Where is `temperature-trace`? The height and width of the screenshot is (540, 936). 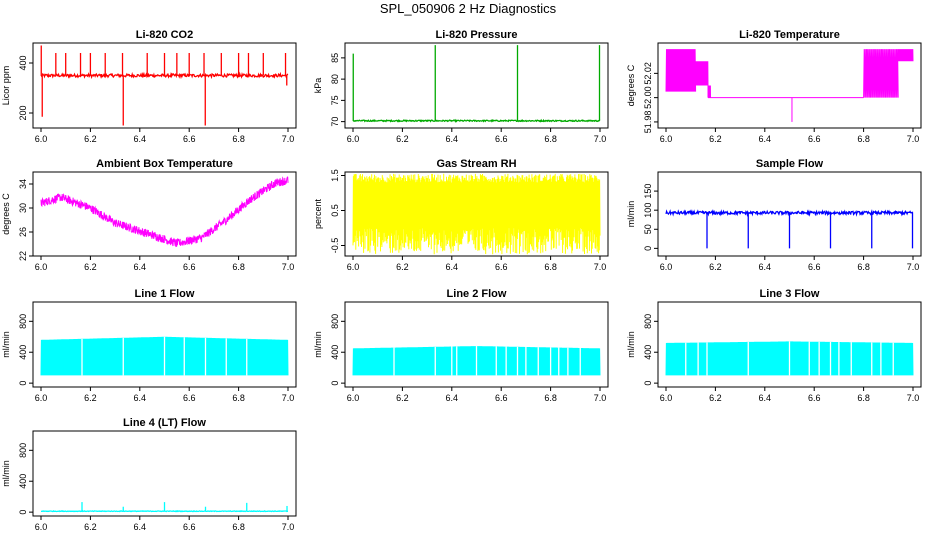
temperature-trace is located at coordinates (164, 211).